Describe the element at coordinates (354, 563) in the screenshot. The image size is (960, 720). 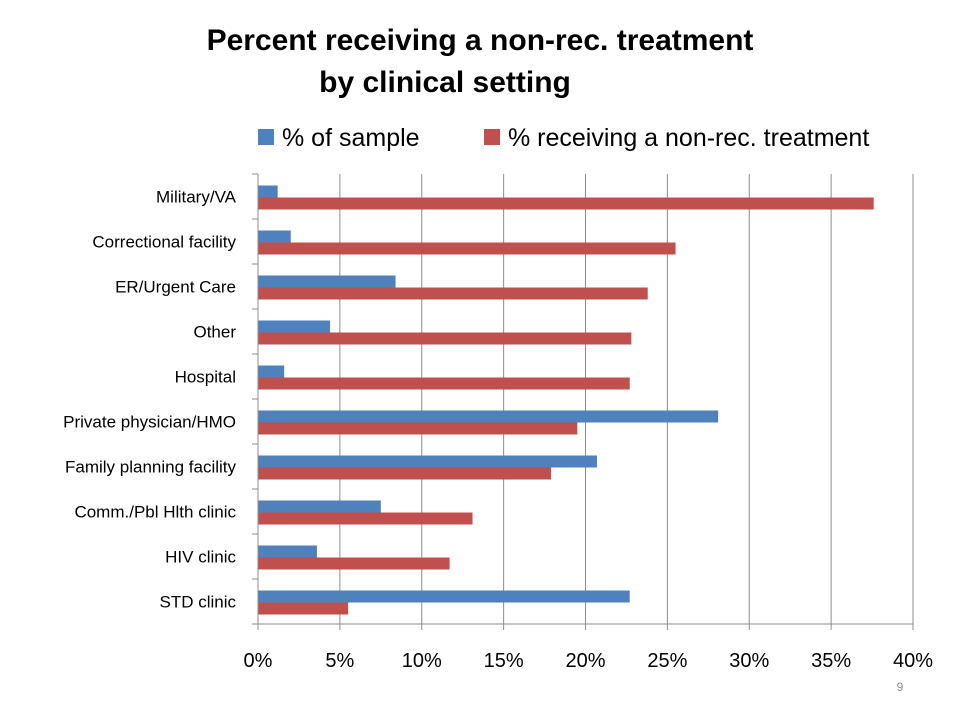
I see `bar-hiv-clinic-non-rec-treatment` at that location.